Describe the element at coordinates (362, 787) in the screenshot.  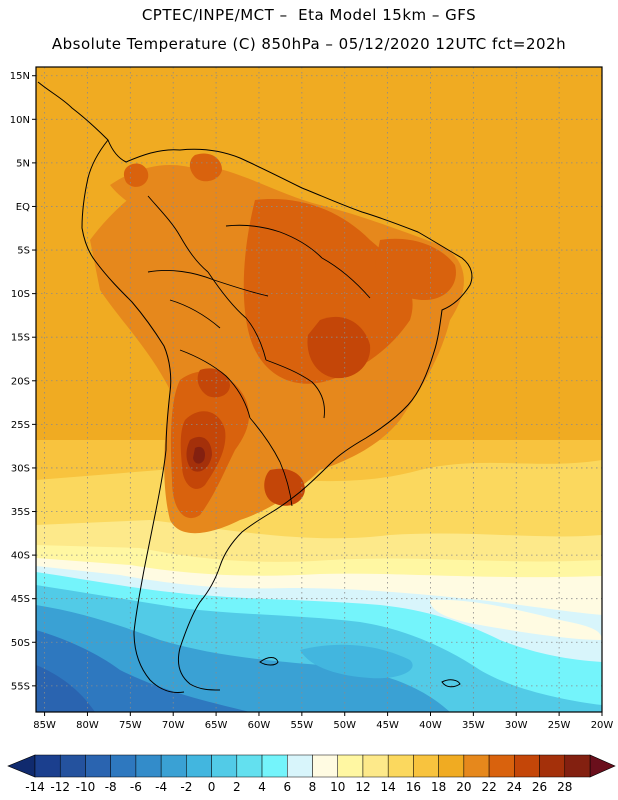
I see `colorbar-label: 12` at that location.